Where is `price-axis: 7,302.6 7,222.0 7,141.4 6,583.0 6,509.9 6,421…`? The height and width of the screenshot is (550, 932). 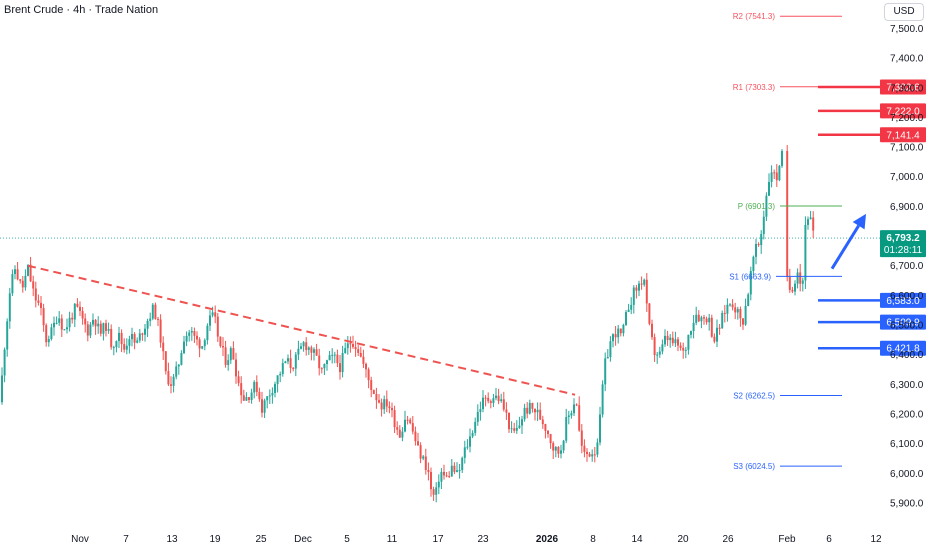
price-axis: 7,302.6 7,222.0 7,141.4 6,583.0 6,509.9 6,421… is located at coordinates (903, 267).